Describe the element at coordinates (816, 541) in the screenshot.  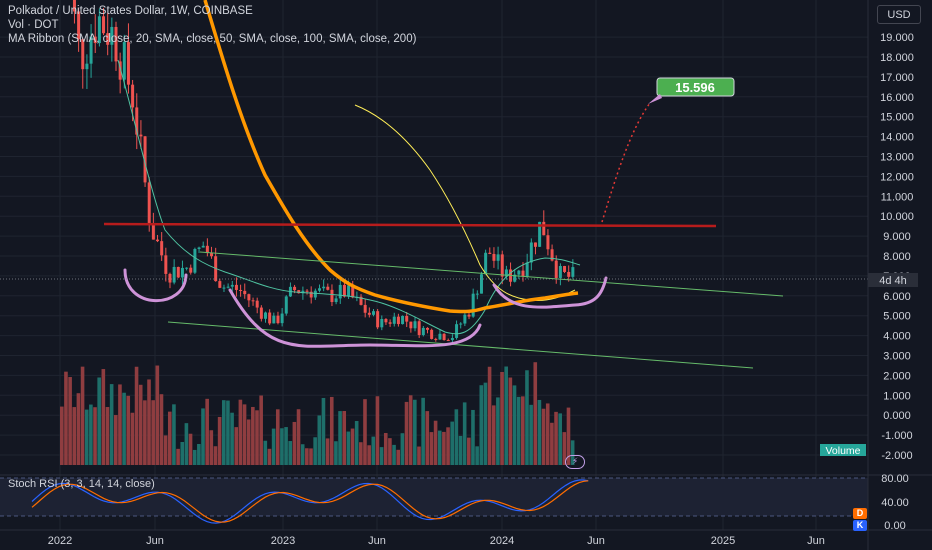
I see `time-label-jun-2025: Jun` at that location.